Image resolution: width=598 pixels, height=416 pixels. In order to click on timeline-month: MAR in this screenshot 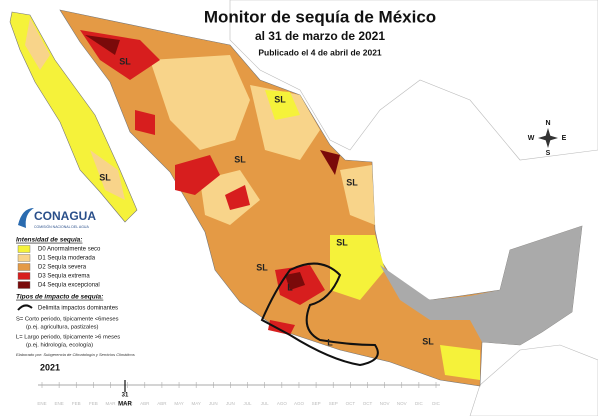, I will do `click(125, 405)`.